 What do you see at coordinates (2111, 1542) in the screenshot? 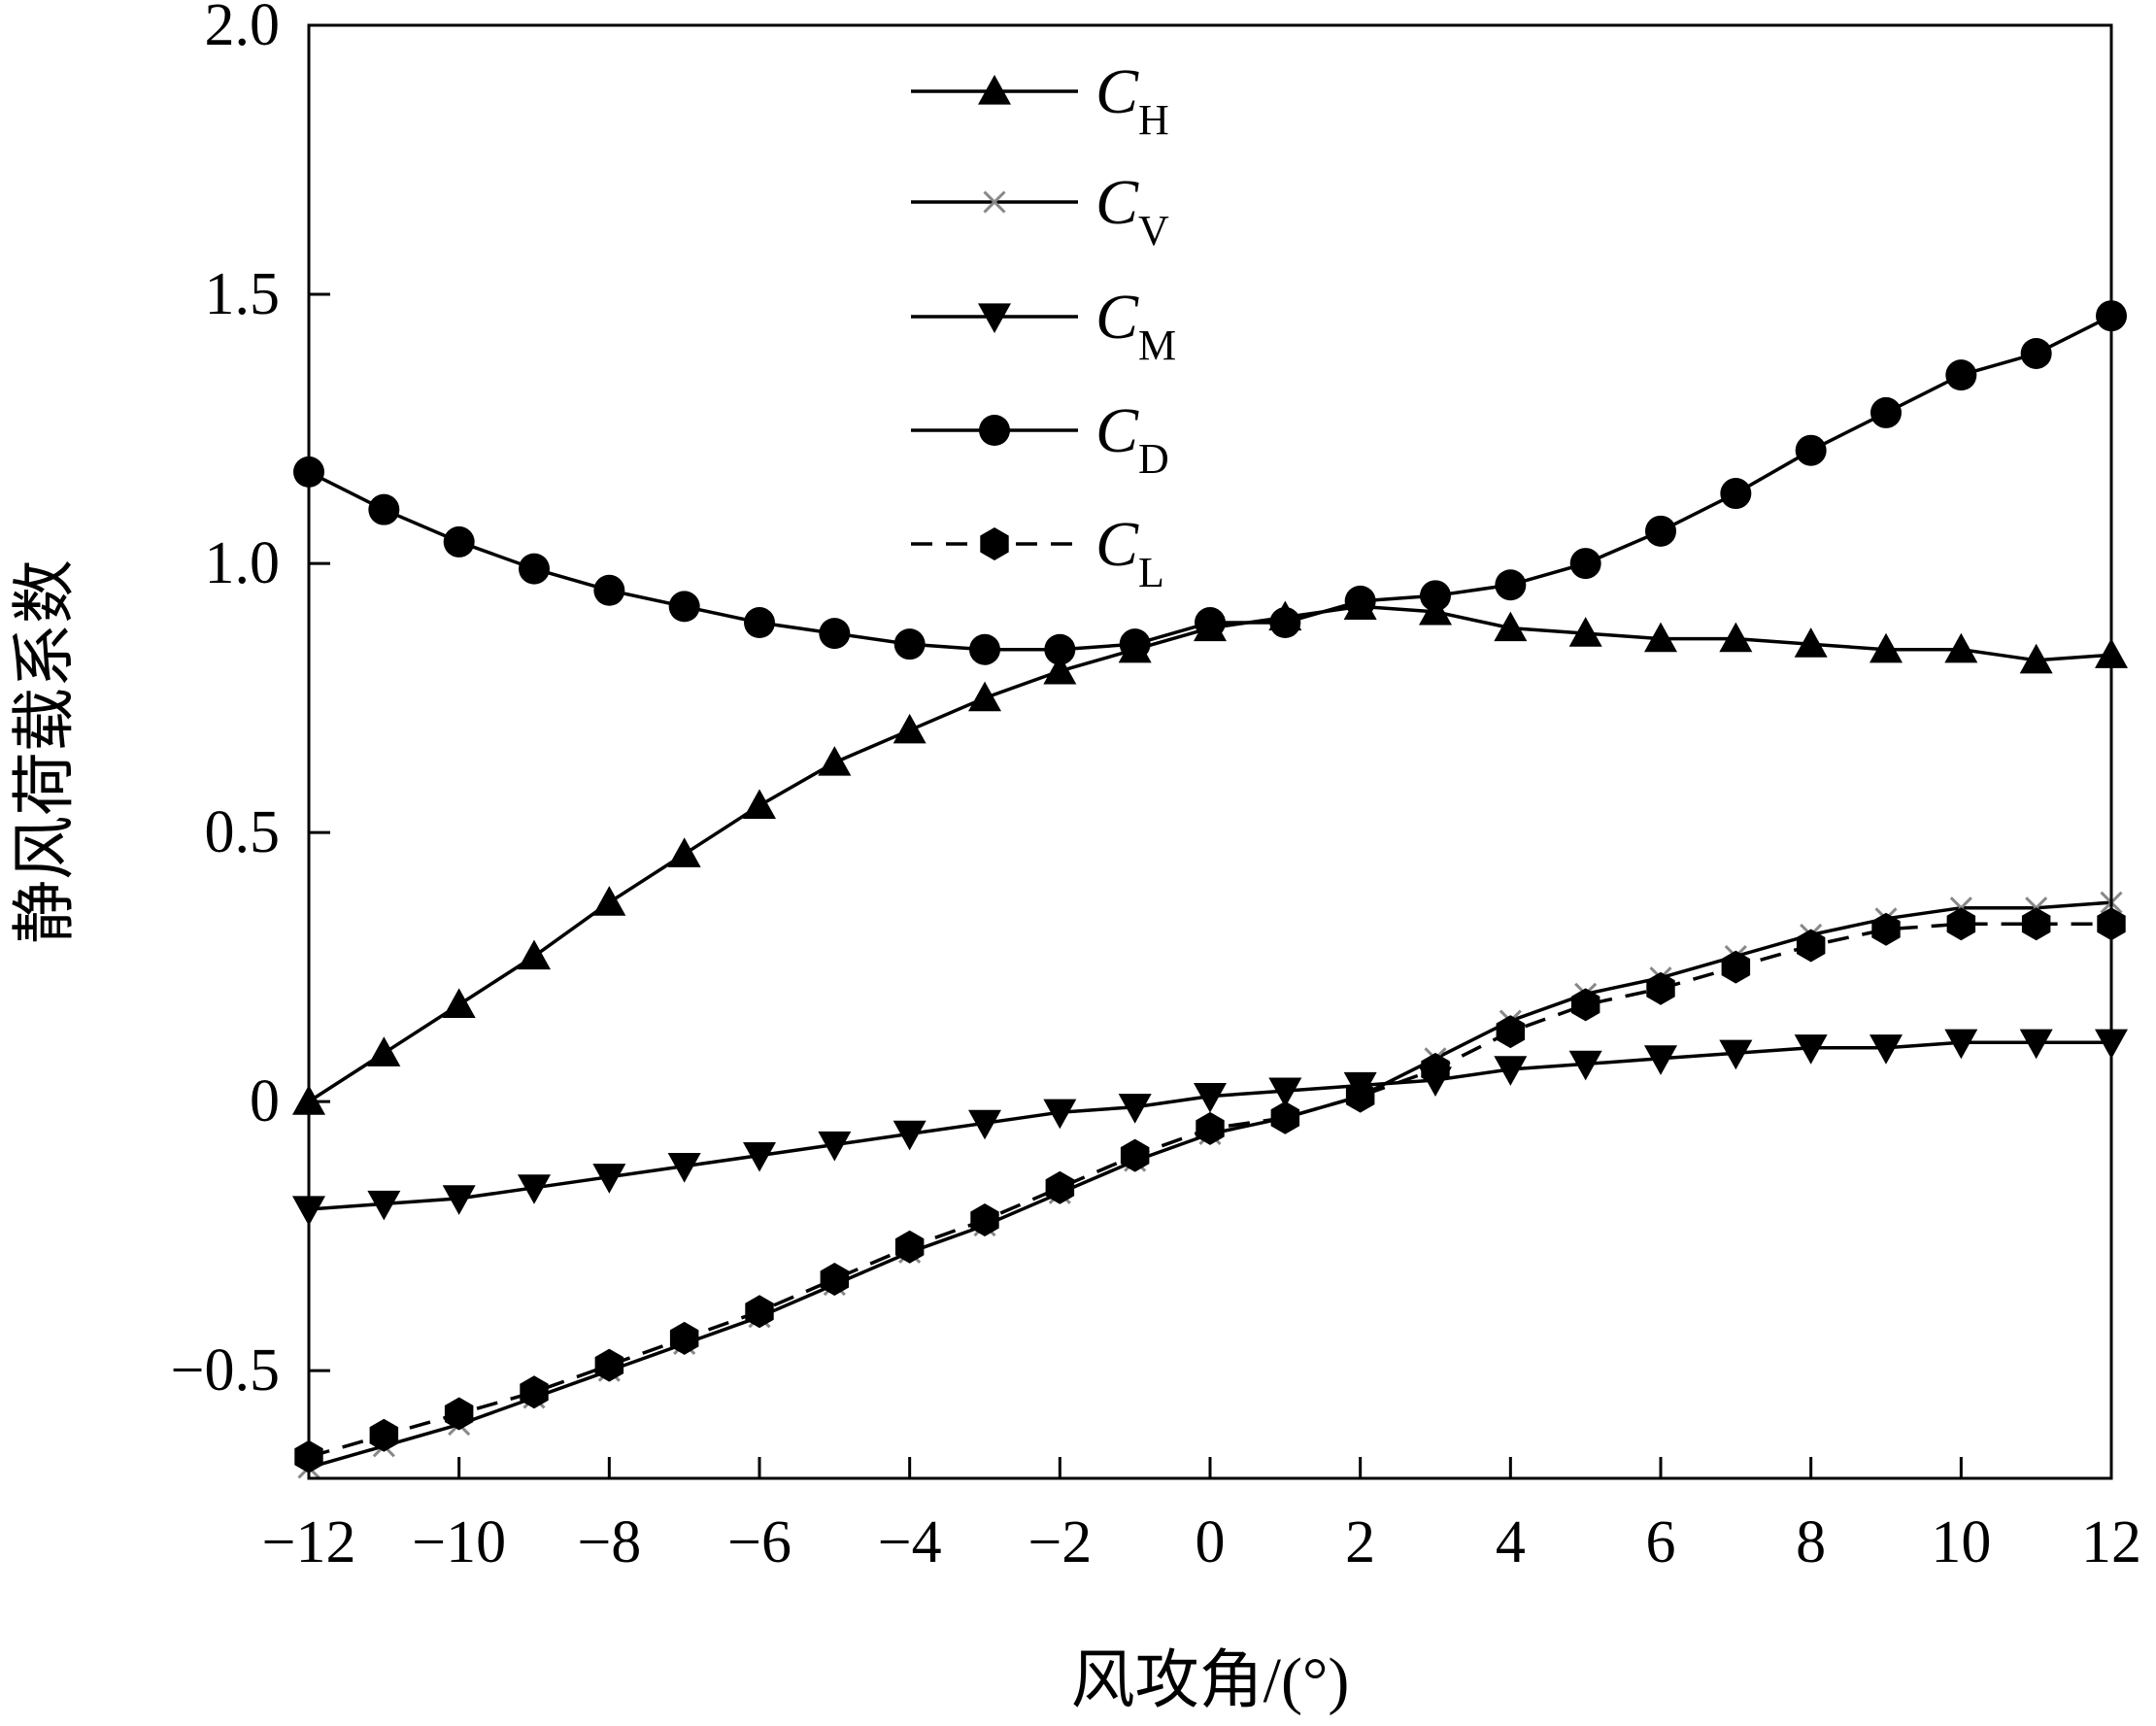
I see `x-tick-label: 12` at bounding box center [2111, 1542].